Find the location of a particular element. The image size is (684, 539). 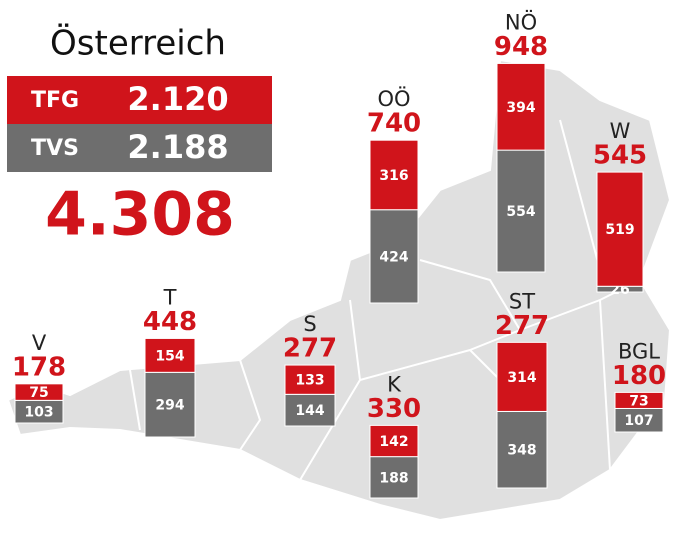

segment-label: 133 is located at coordinates (309, 381).